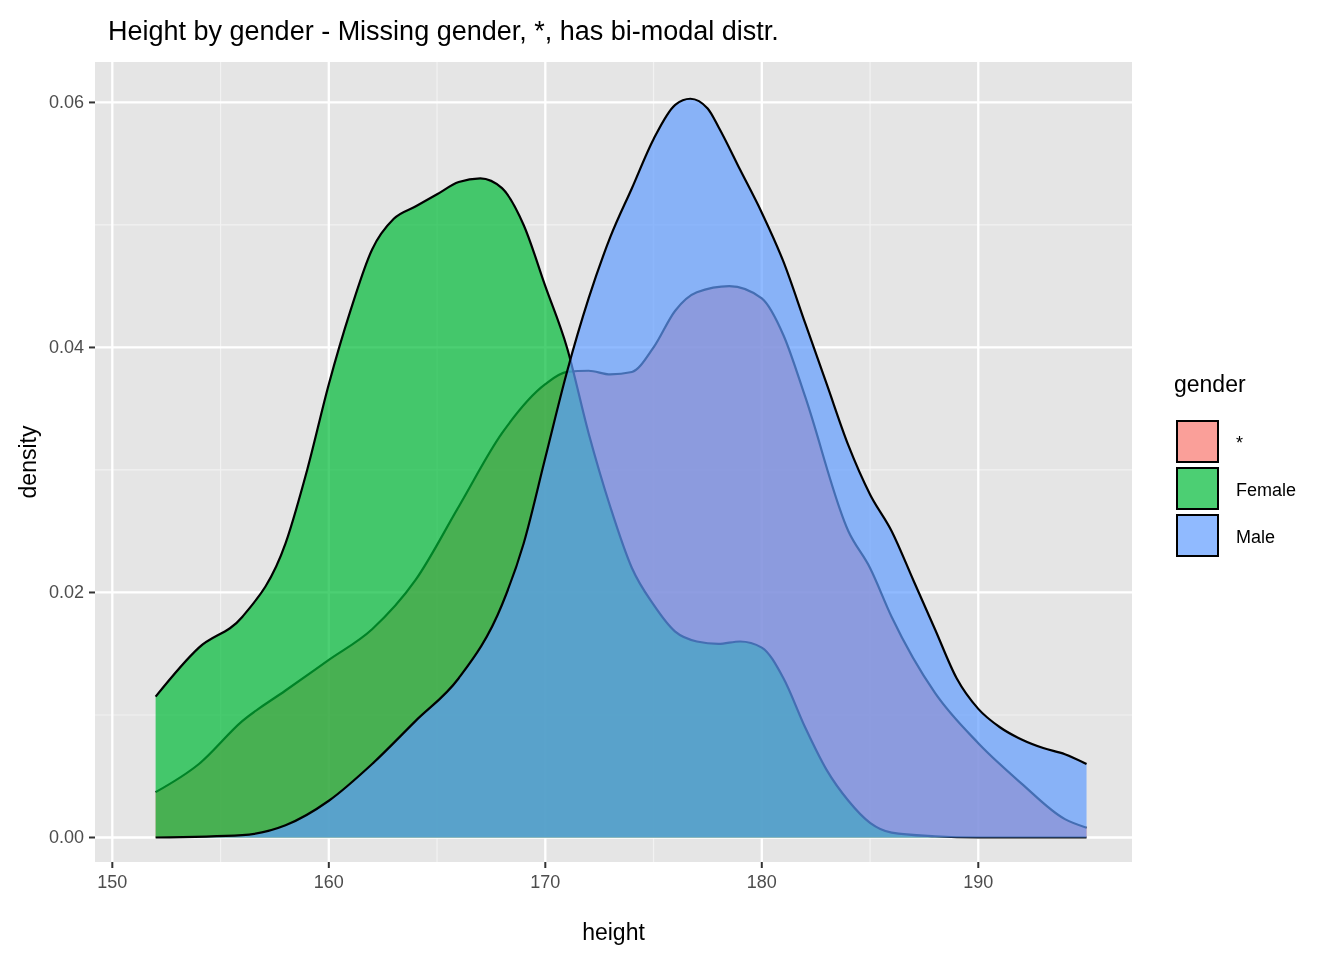 The image size is (1344, 960). I want to click on y-tick-label: 0.02, so click(66, 592).